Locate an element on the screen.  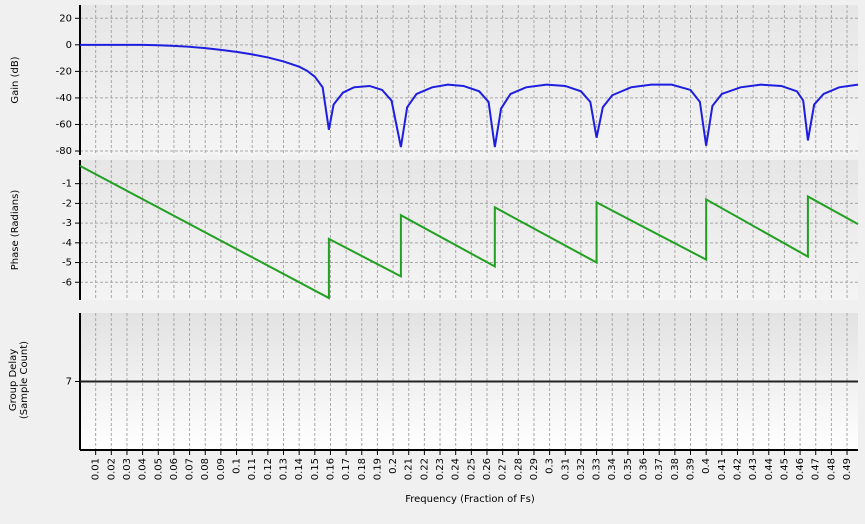
x-tick-label: 0.45 is located at coordinates (784, 469).